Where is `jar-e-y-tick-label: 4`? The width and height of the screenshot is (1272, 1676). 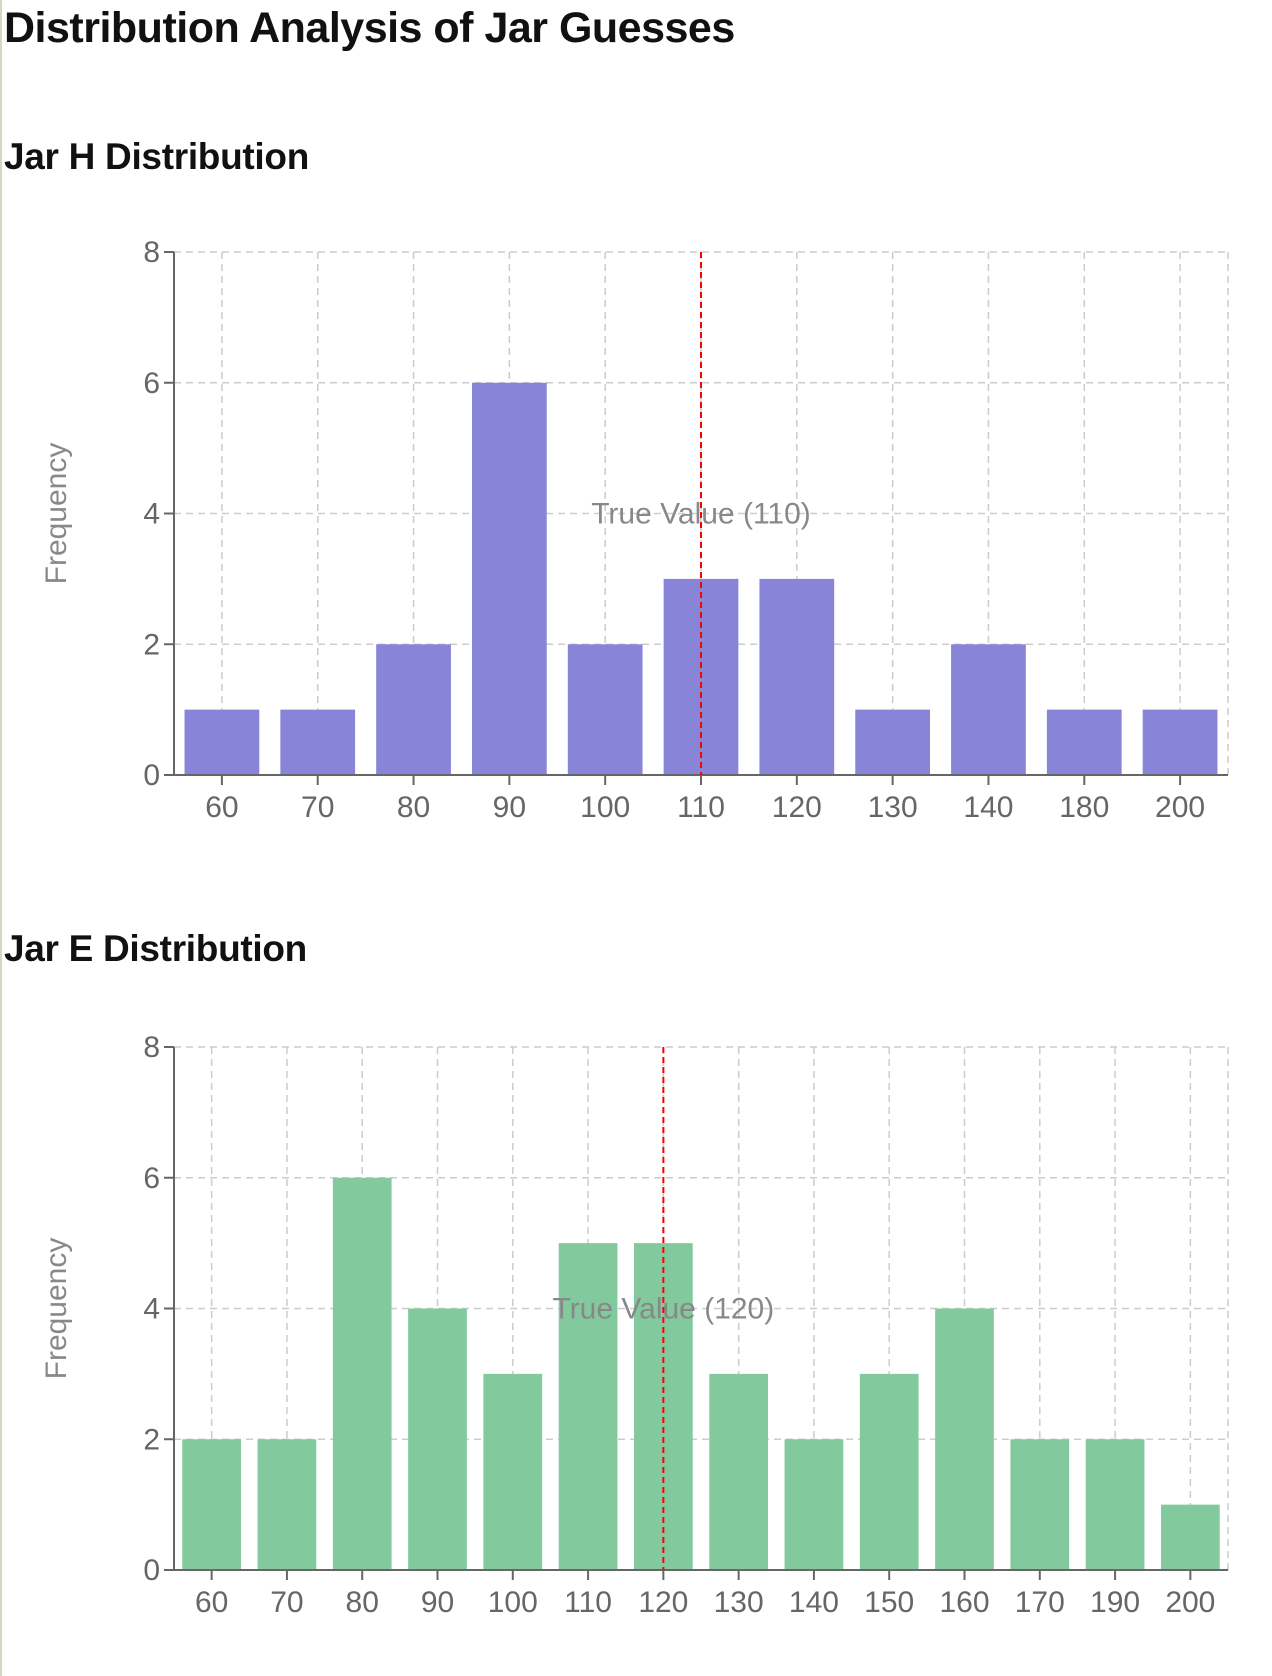
jar-e-y-tick-label: 4 is located at coordinates (151, 1309).